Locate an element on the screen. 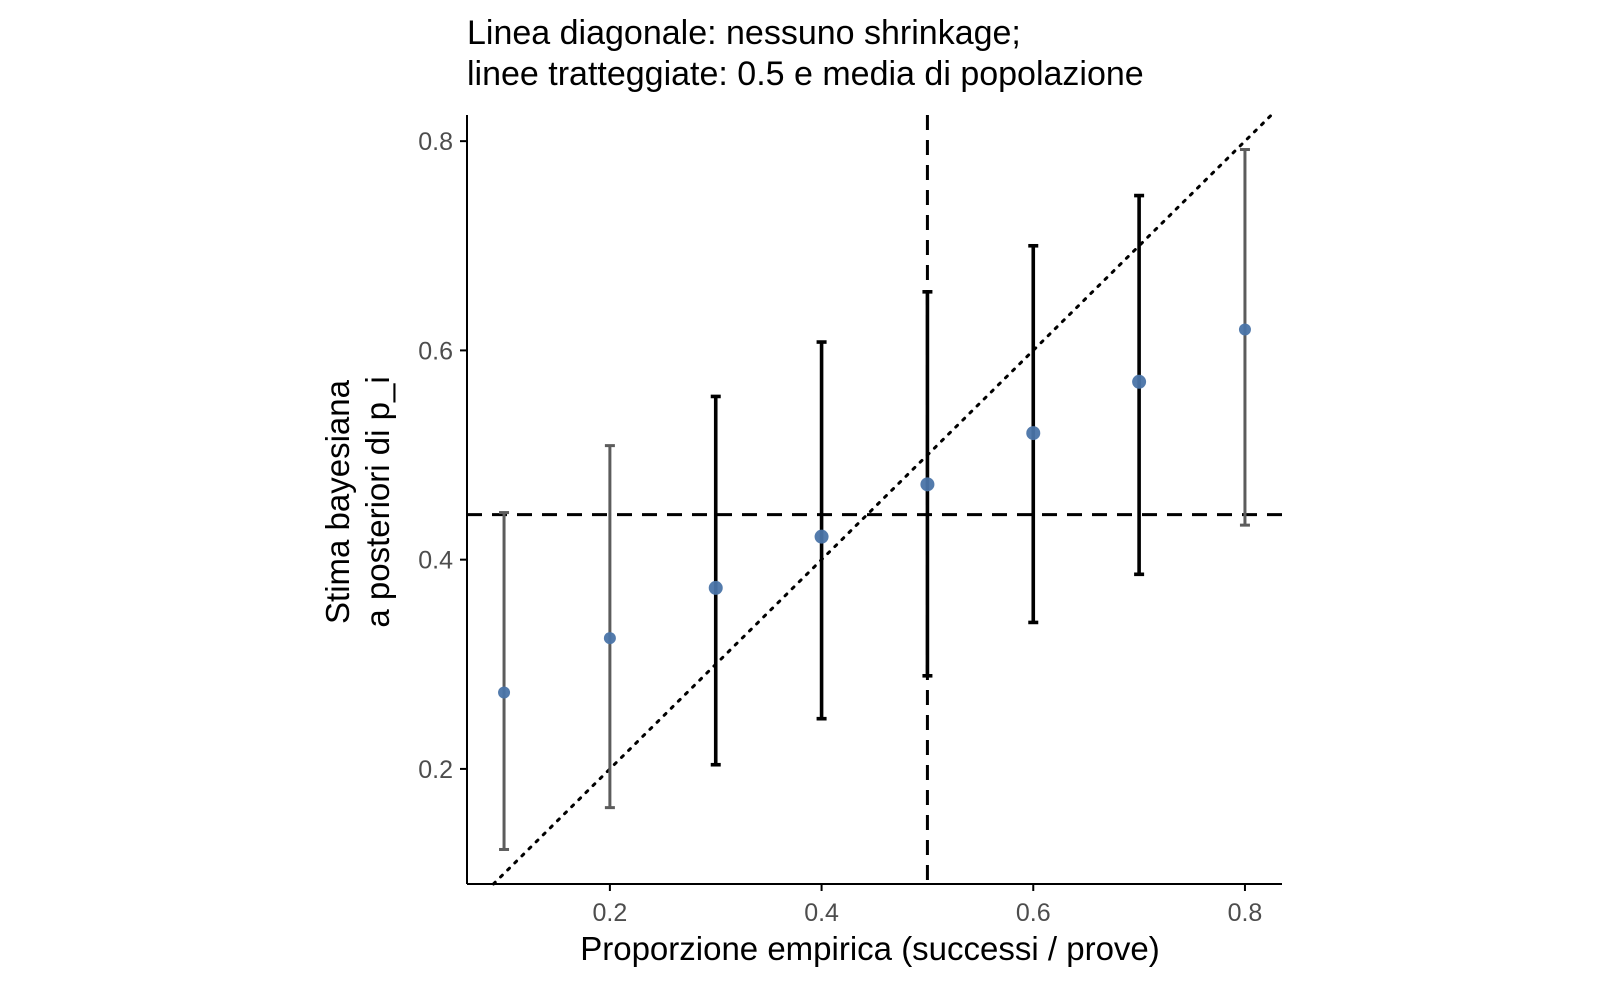 The image size is (1600, 988). y-axis-ticks: 0.2 0.4 0.6 0.8 is located at coordinates (442, 456).